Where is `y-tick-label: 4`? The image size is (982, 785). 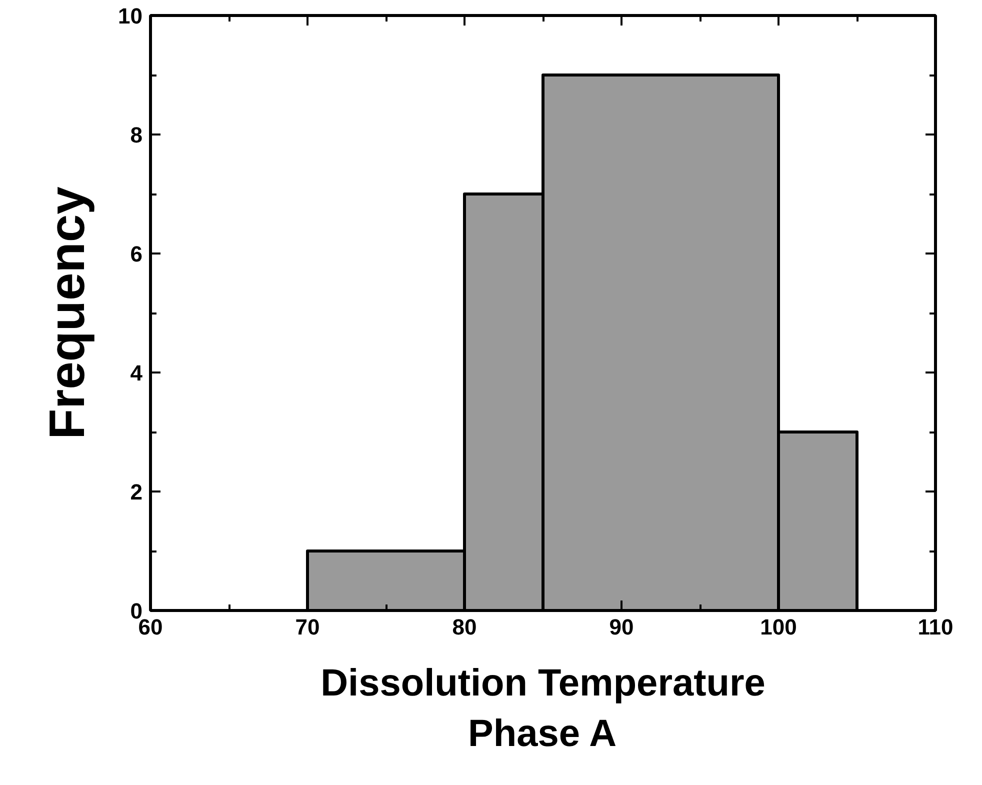 y-tick-label: 4 is located at coordinates (137, 373).